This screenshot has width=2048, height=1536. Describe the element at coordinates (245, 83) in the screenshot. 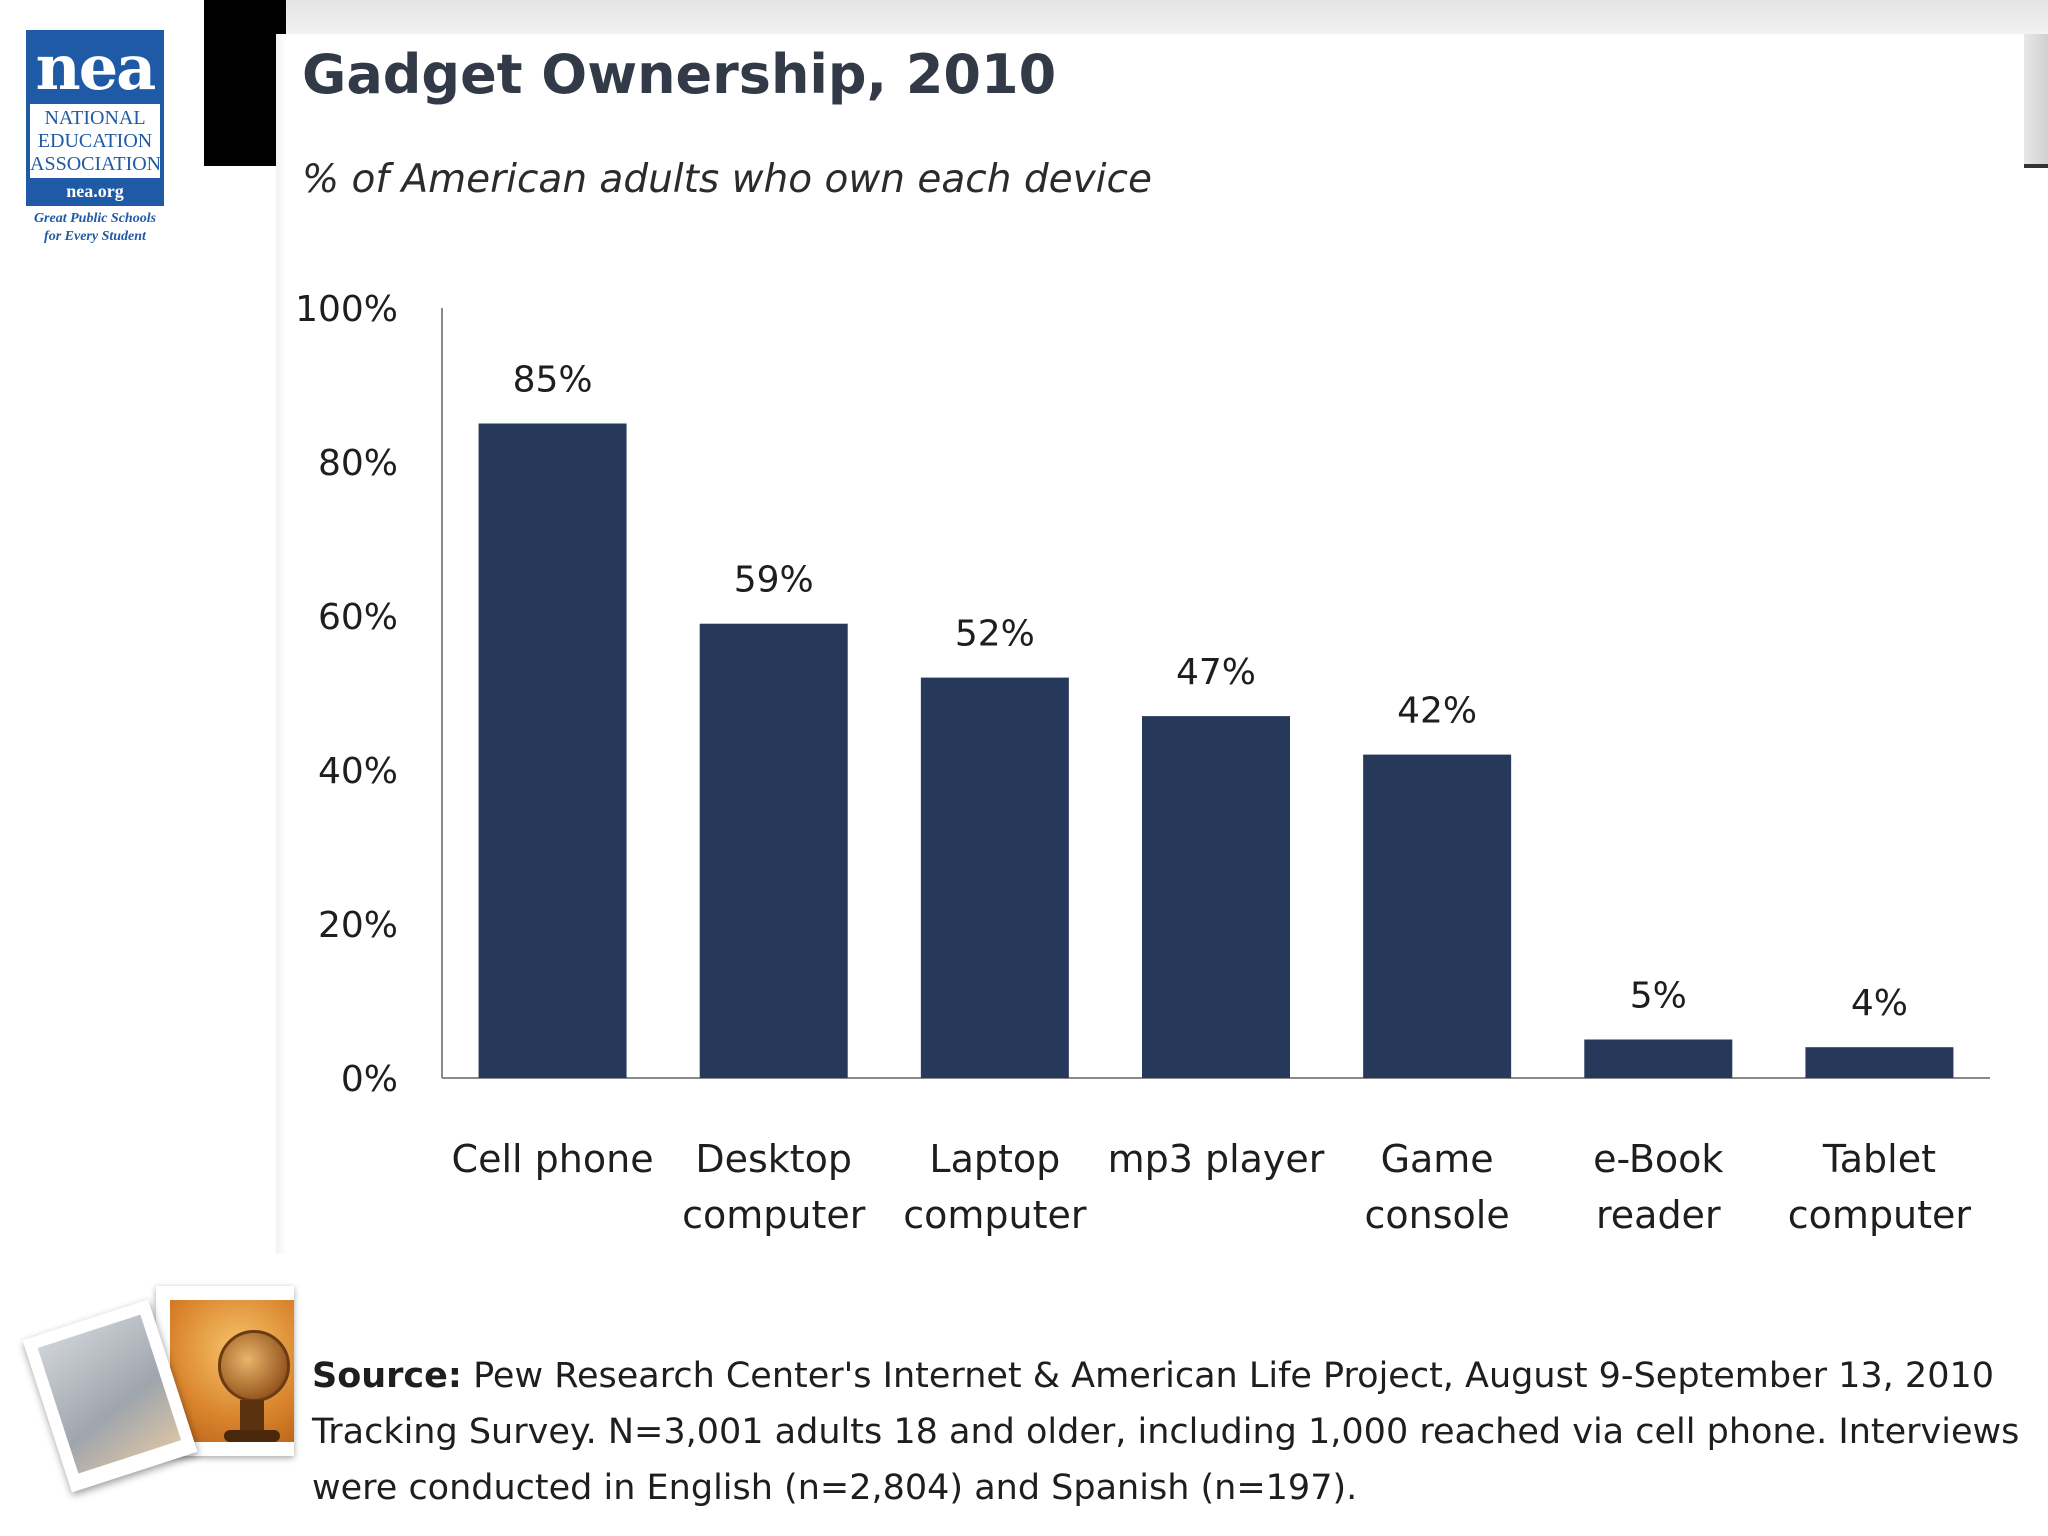

I see `black-decorative-block` at that location.